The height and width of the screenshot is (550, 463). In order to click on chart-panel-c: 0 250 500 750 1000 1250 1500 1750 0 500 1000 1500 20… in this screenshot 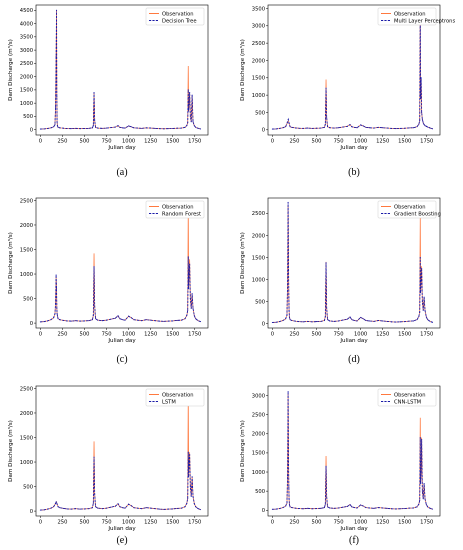, I will do `click(108, 281)`.